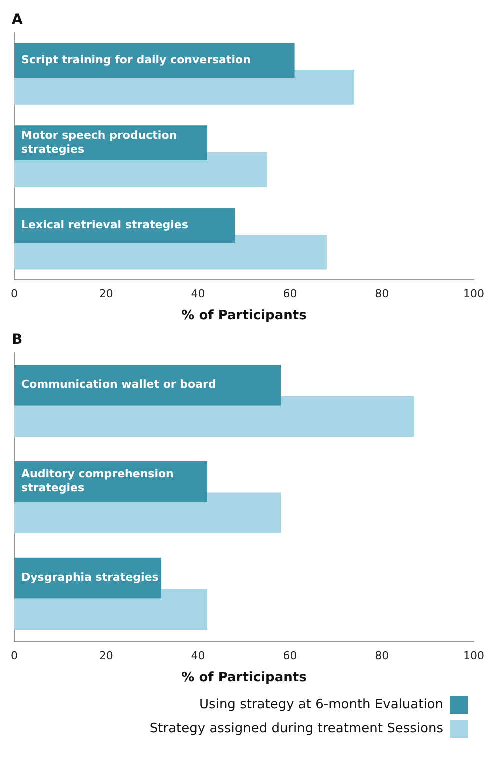 The image size is (500, 764). Describe the element at coordinates (297, 728) in the screenshot. I see `legend-label: Strategy assigned during treatment Sessions` at that location.